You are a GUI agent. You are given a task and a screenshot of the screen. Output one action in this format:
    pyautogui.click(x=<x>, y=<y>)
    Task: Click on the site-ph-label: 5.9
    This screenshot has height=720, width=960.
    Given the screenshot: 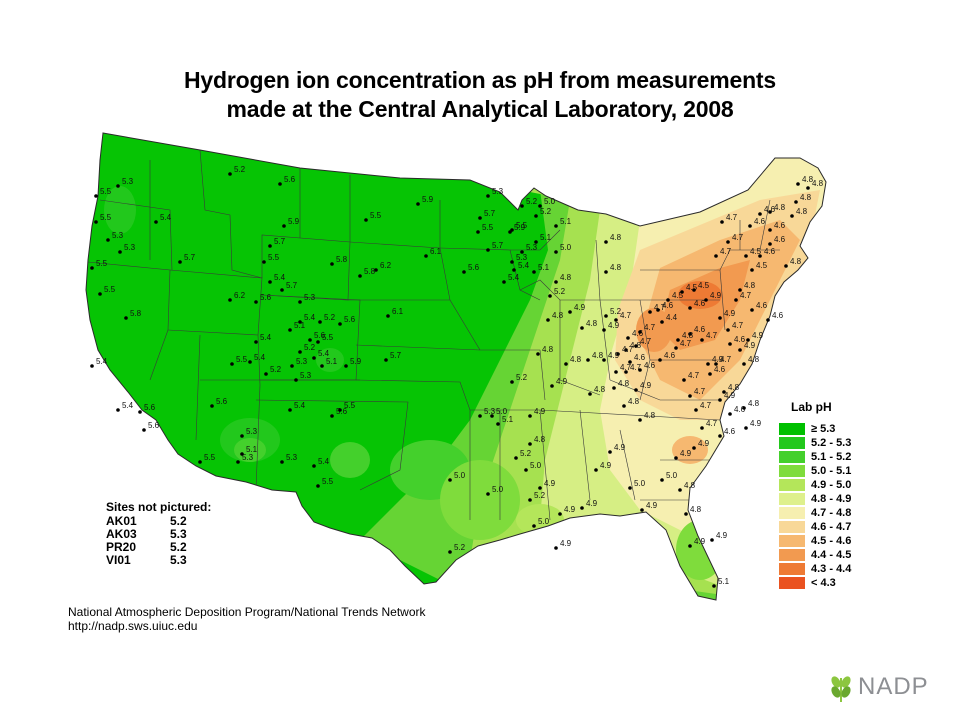 What is the action you would take?
    pyautogui.click(x=428, y=199)
    